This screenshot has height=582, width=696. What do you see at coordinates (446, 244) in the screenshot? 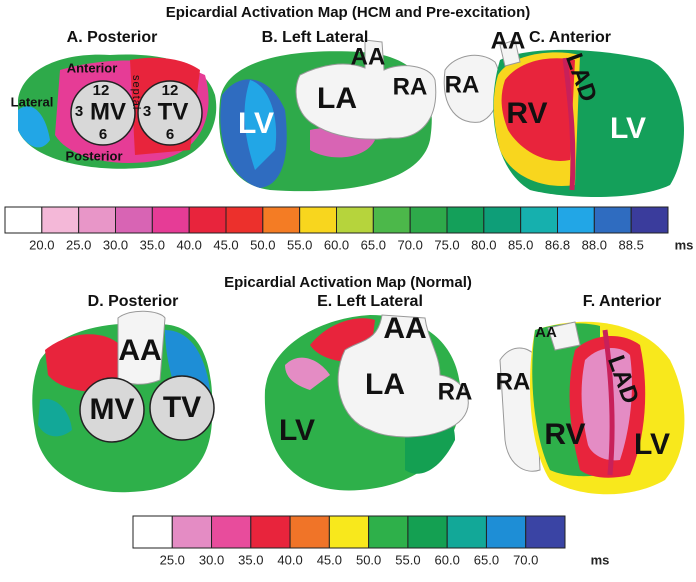
I see `colorbar-tick-label: 75.0` at bounding box center [446, 244].